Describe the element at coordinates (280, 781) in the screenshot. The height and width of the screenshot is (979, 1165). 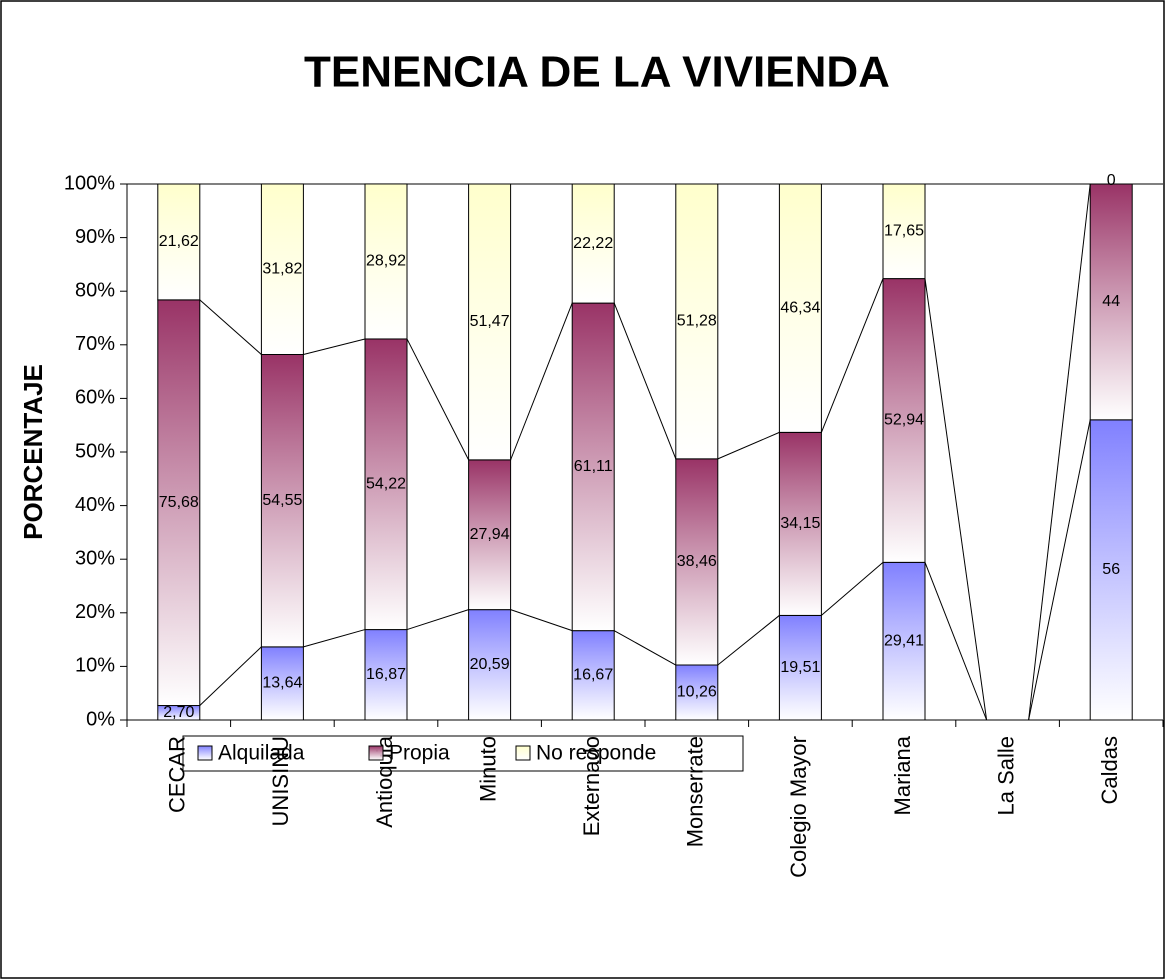
I see `x-tick-label: UNISINU` at that location.